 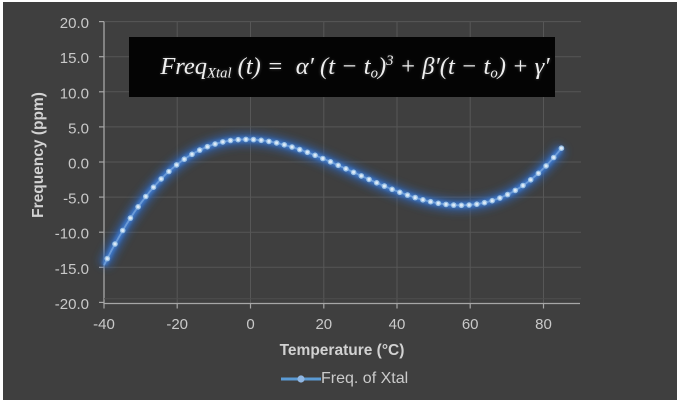 What do you see at coordinates (78, 128) in the screenshot?
I see `svg-text: 5.0` at bounding box center [78, 128].